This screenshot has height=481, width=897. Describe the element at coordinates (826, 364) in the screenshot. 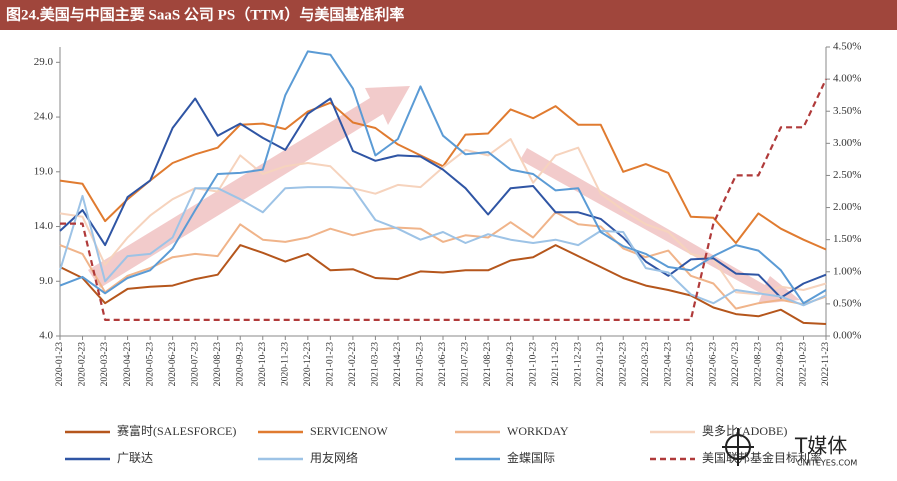

I see `x-tick-label: 2022-11-23` at that location.